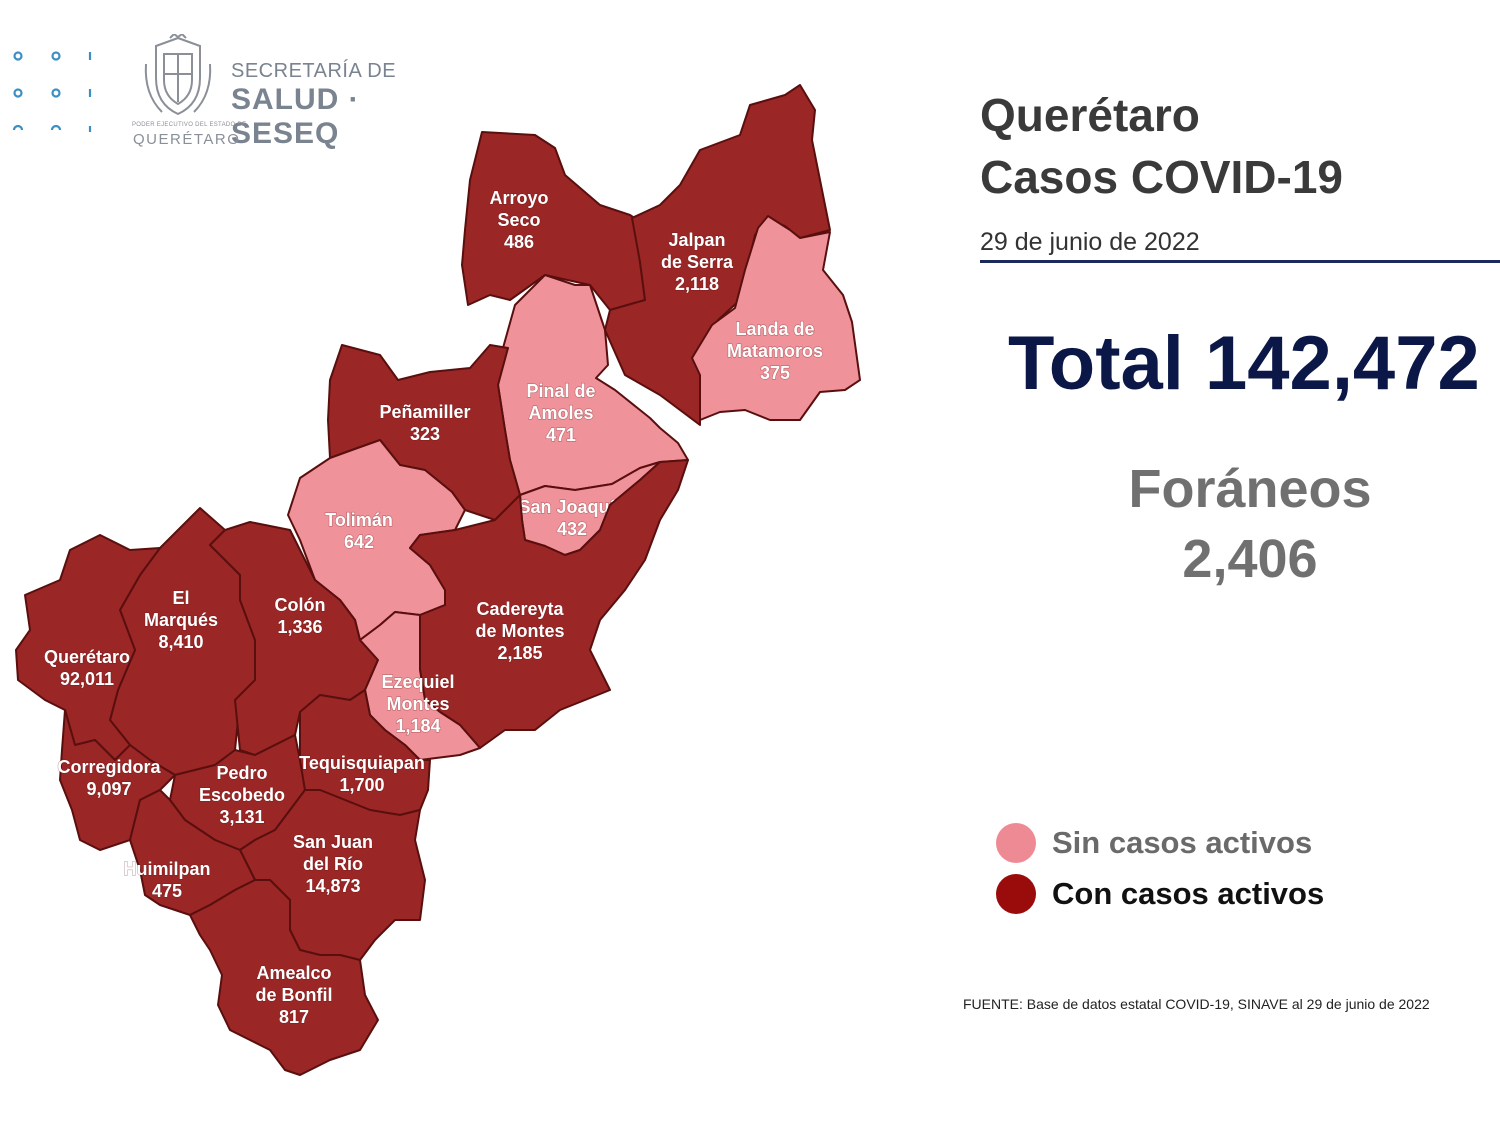  I want to click on municipality-name-toliman: Tolimán, so click(359, 520).